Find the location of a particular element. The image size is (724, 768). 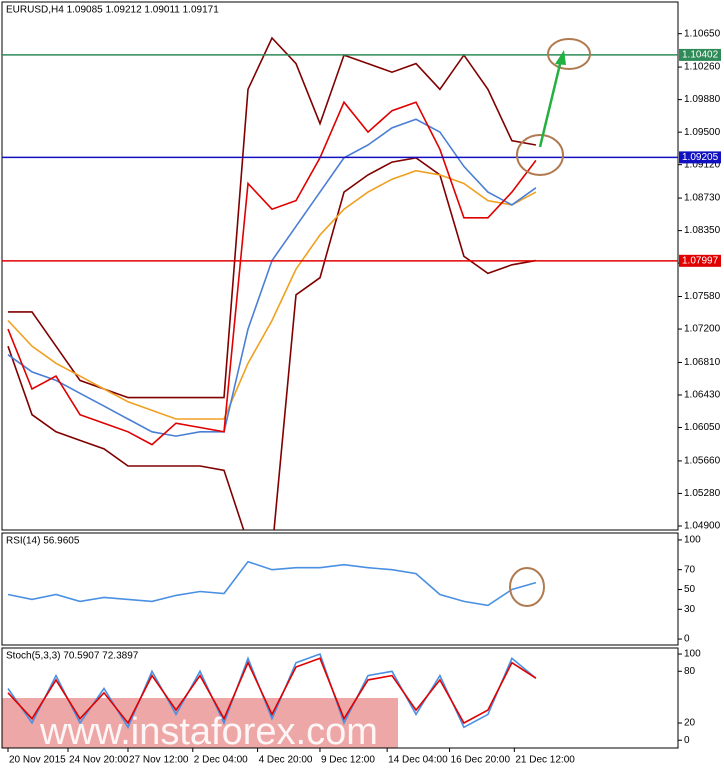

y-tick-label: 1.06430 is located at coordinates (702, 395).